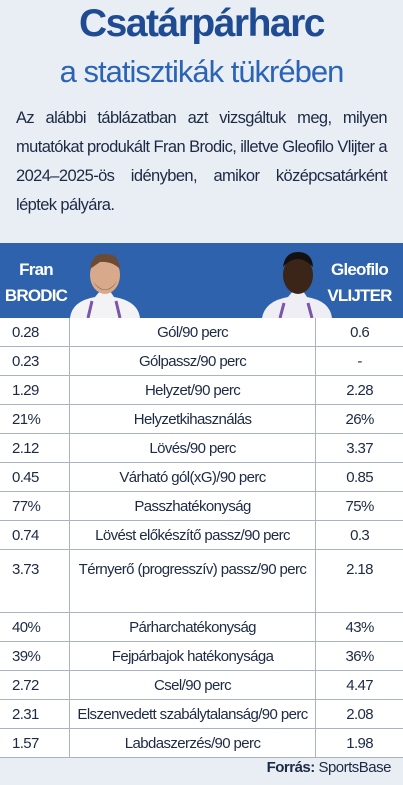  I want to click on table-row: 2.12 Lövés/90 perc 3.37, so click(201, 448).